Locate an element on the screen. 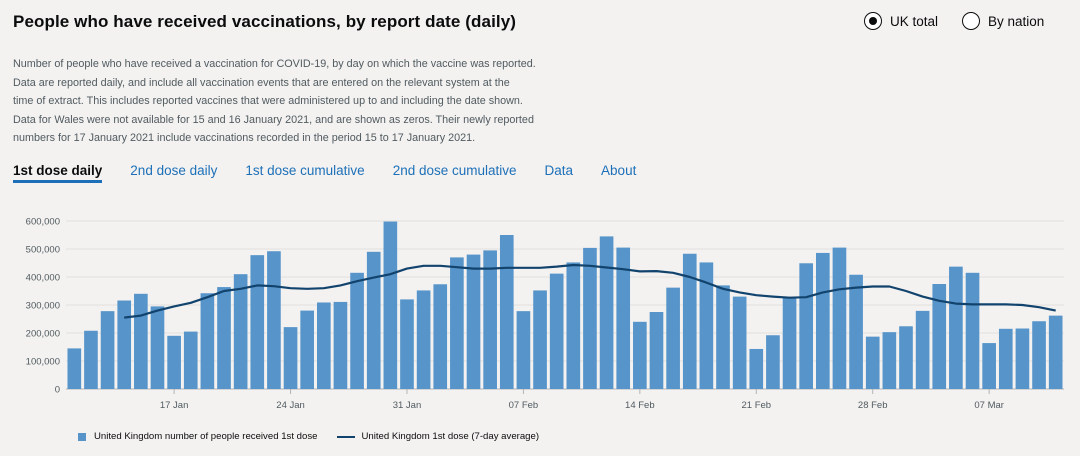 The width and height of the screenshot is (1080, 456). y-tick-label: 100,000 is located at coordinates (43, 362).